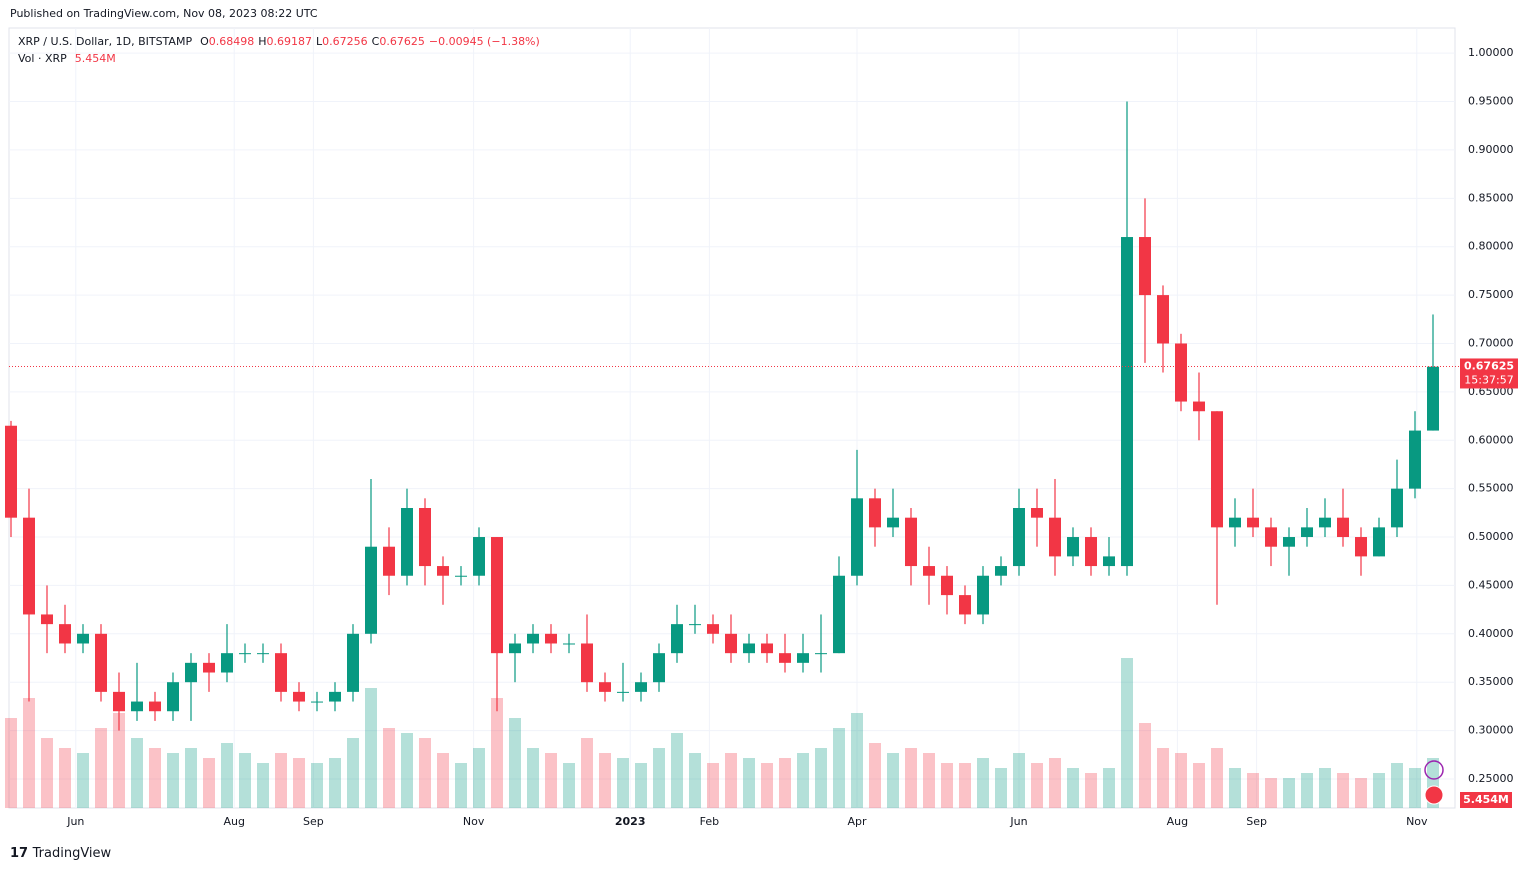 This screenshot has height=875, width=1534. I want to click on y-tick-label: 1.00000, so click(1491, 52).